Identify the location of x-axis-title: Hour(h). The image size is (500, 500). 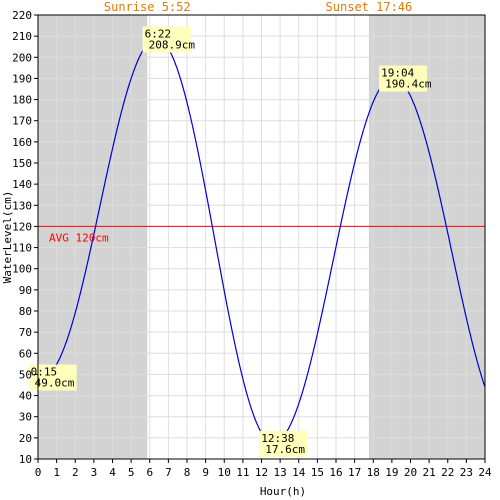
(283, 491).